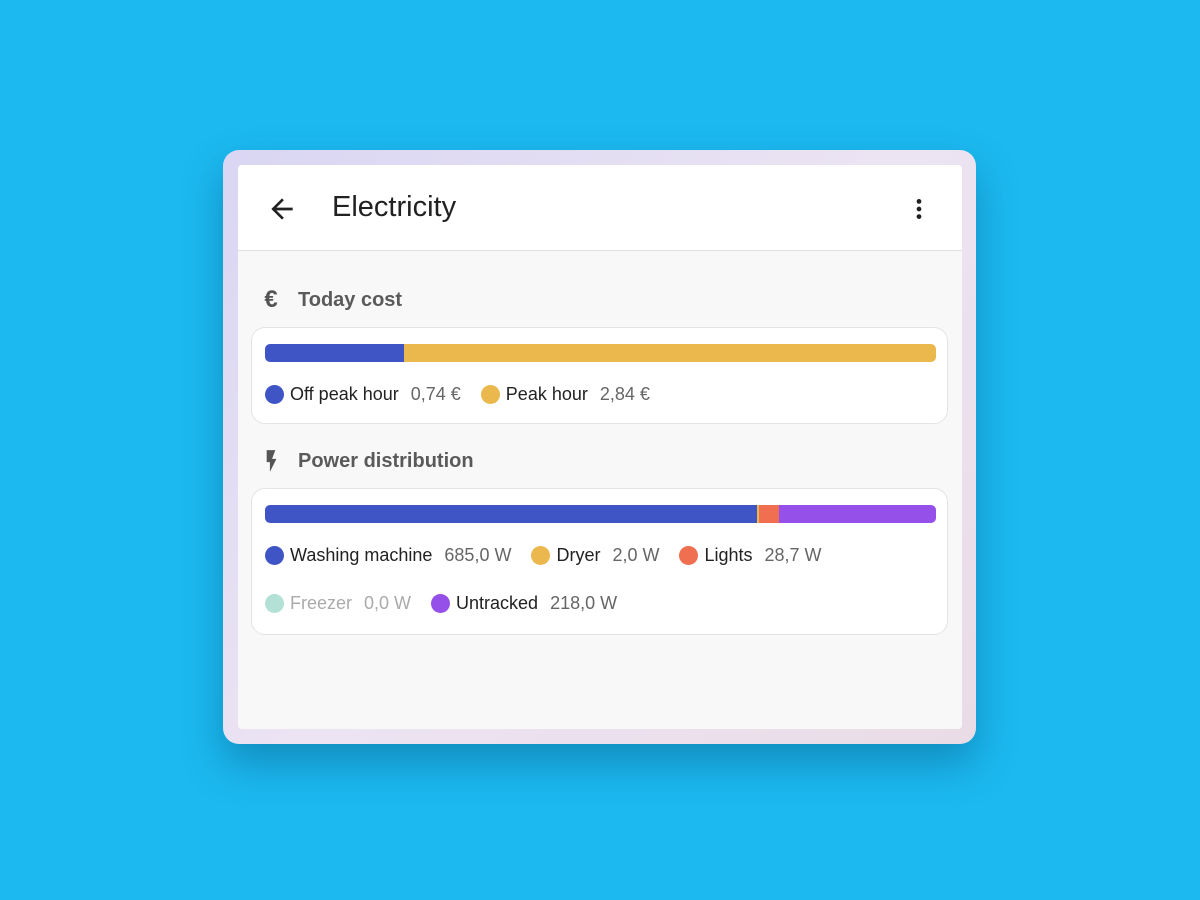 Image resolution: width=1200 pixels, height=900 pixels. I want to click on legend-label: Peak hour, so click(546, 394).